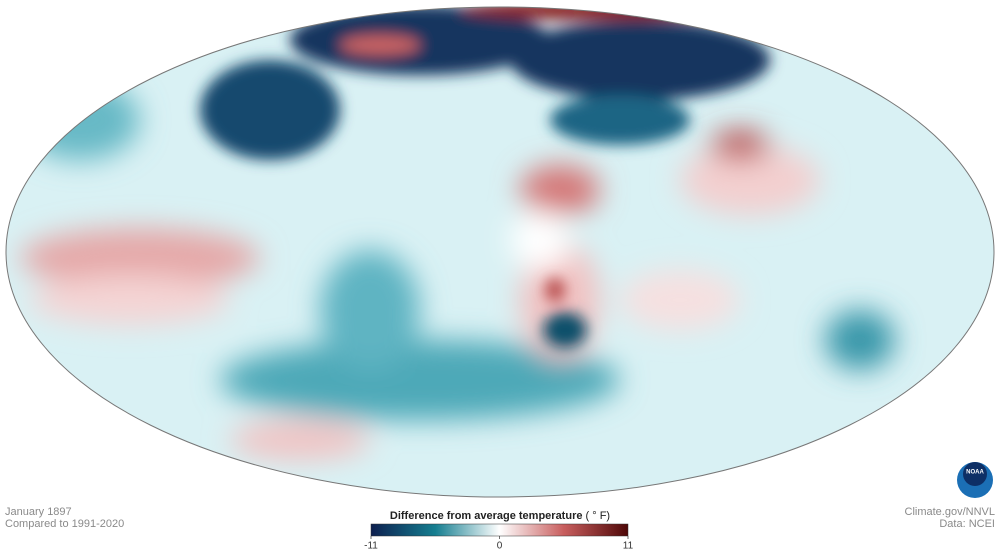 This screenshot has width=1000, height=555. I want to click on color-scale, so click(499, 530).